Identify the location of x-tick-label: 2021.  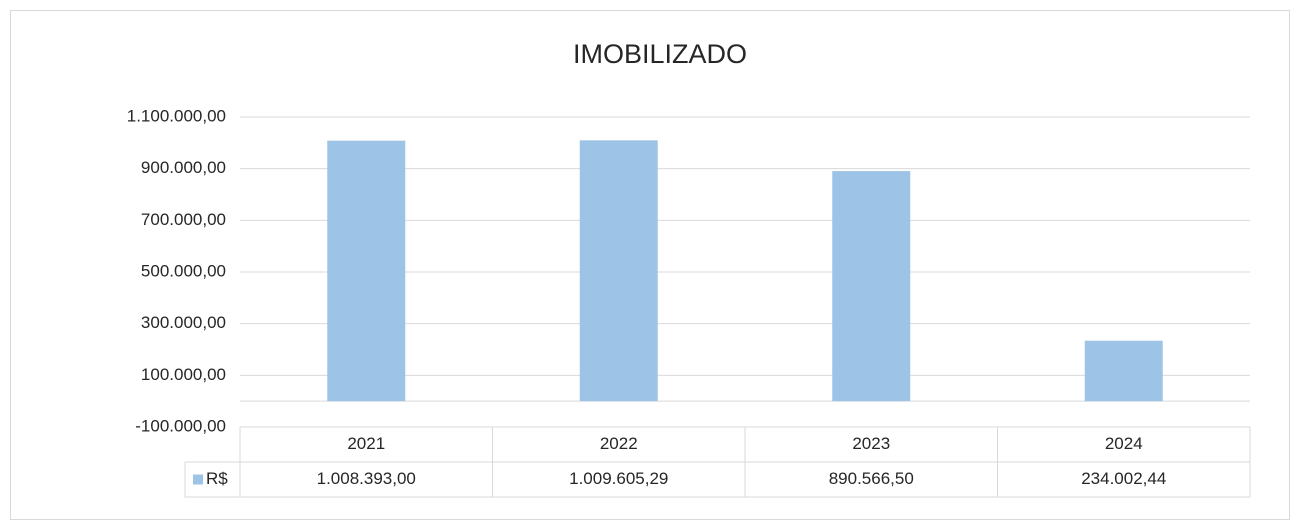
(366, 443).